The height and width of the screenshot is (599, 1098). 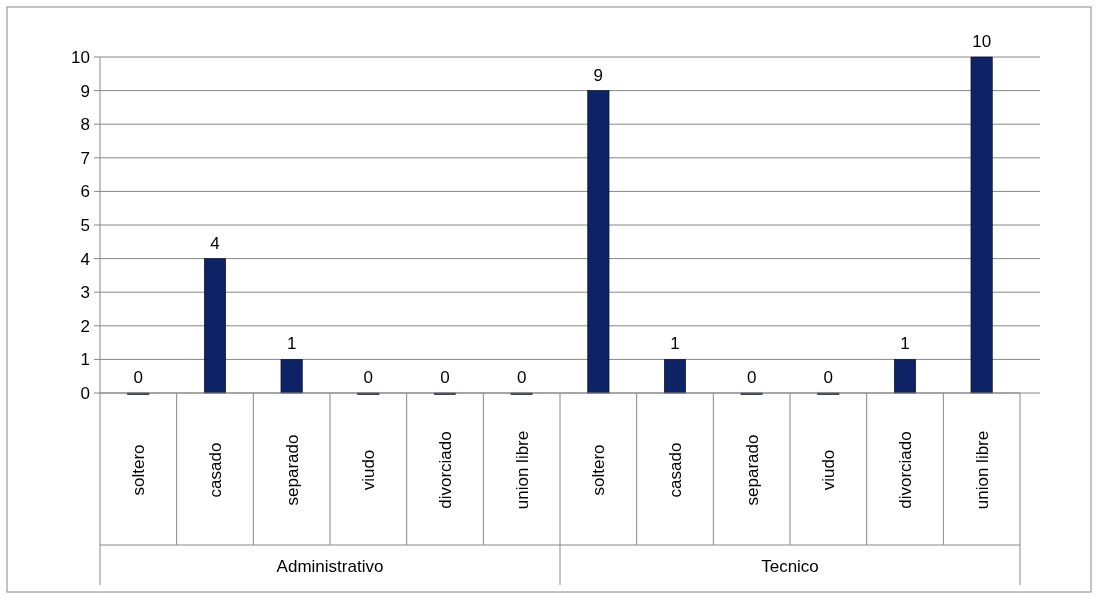 I want to click on y-tick-label: 0, so click(x=85, y=393).